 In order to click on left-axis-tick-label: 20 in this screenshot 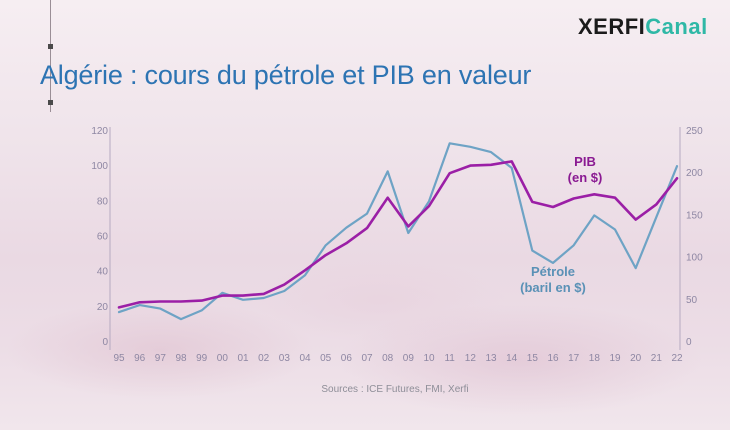, I will do `click(103, 307)`.